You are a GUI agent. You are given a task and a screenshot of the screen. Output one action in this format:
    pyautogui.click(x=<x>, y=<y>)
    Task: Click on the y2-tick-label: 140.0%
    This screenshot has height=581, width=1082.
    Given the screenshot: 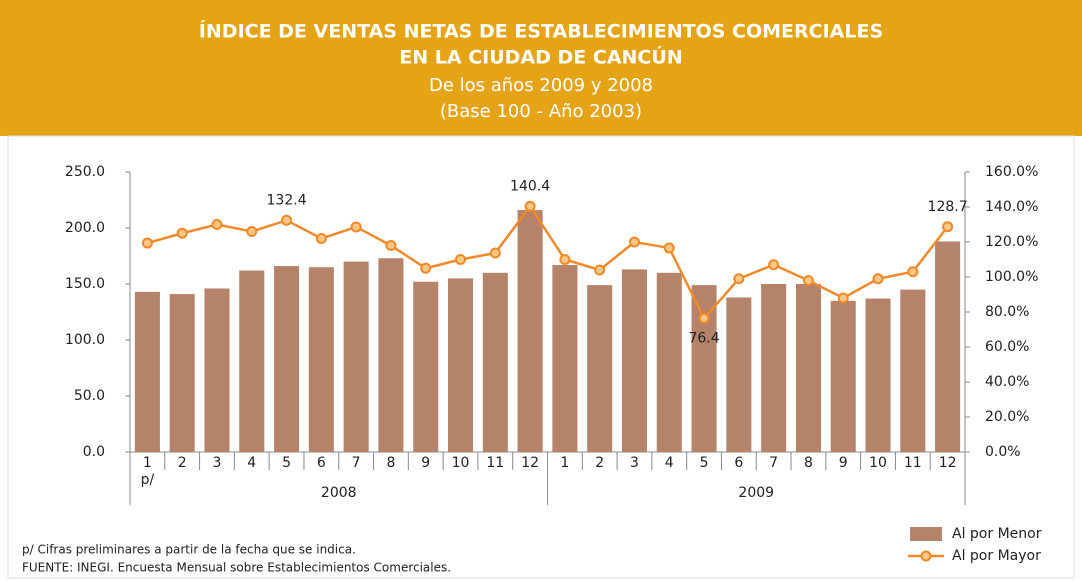 What is the action you would take?
    pyautogui.click(x=1011, y=207)
    